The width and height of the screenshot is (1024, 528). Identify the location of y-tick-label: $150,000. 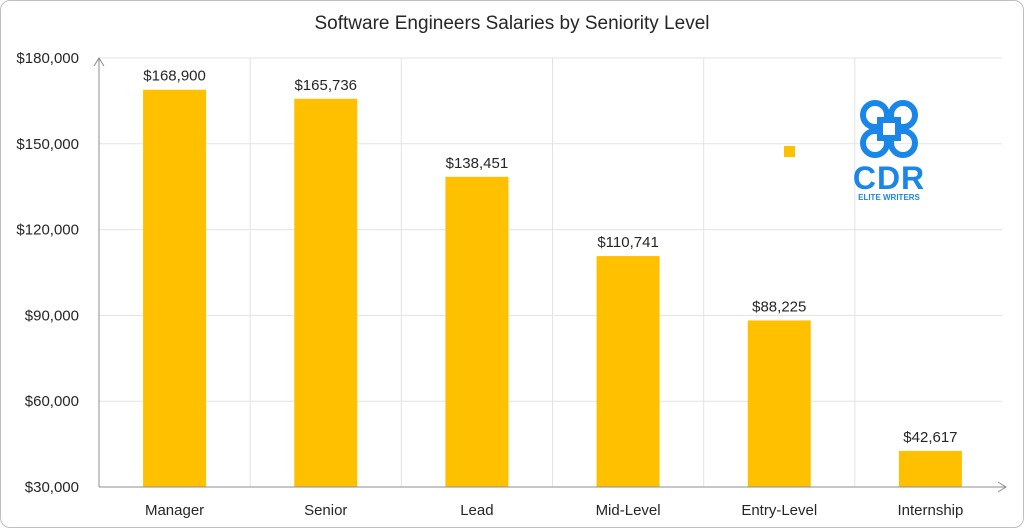
(47, 144).